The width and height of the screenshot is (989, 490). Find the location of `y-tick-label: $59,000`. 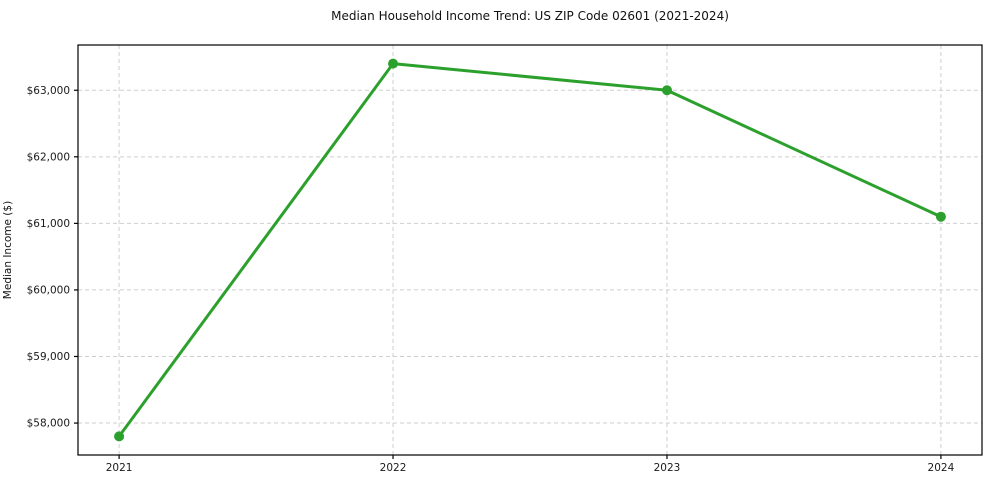

y-tick-label: $59,000 is located at coordinates (48, 357).